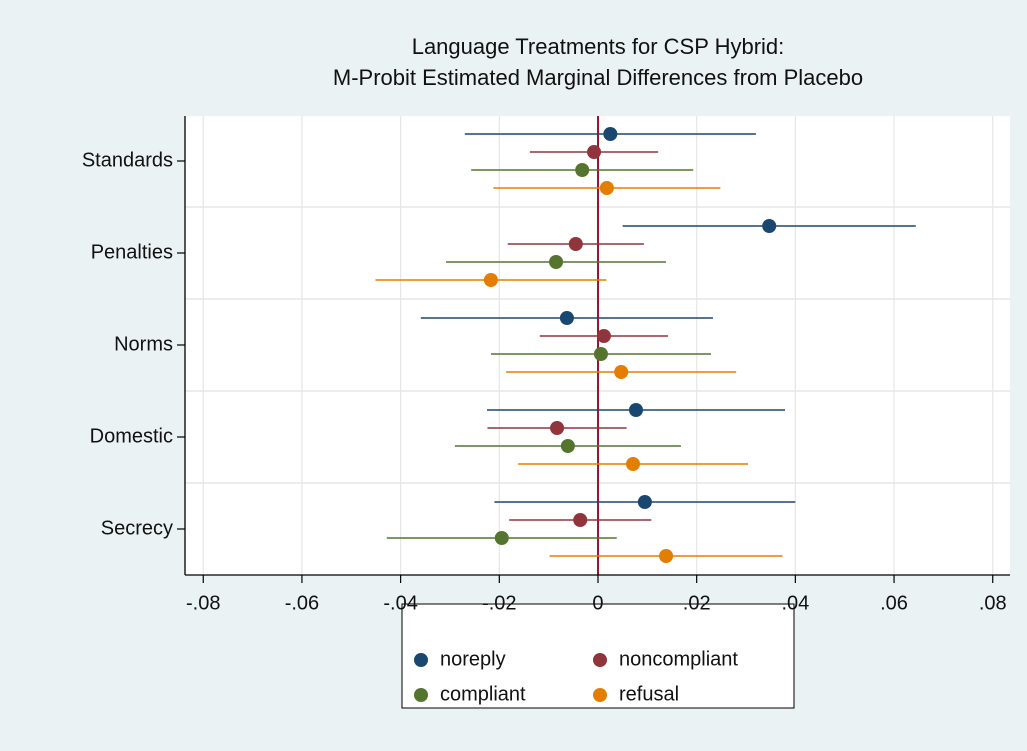 The height and width of the screenshot is (751, 1027). Describe the element at coordinates (483, 694) in the screenshot. I see `legend-label: compliant` at that location.